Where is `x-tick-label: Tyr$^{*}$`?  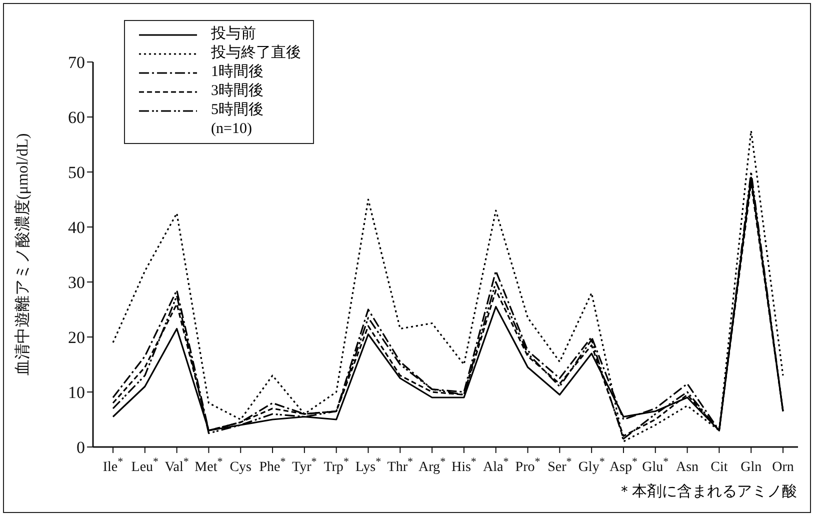
x-tick-label: Tyr$^{*}$ is located at coordinates (304, 465).